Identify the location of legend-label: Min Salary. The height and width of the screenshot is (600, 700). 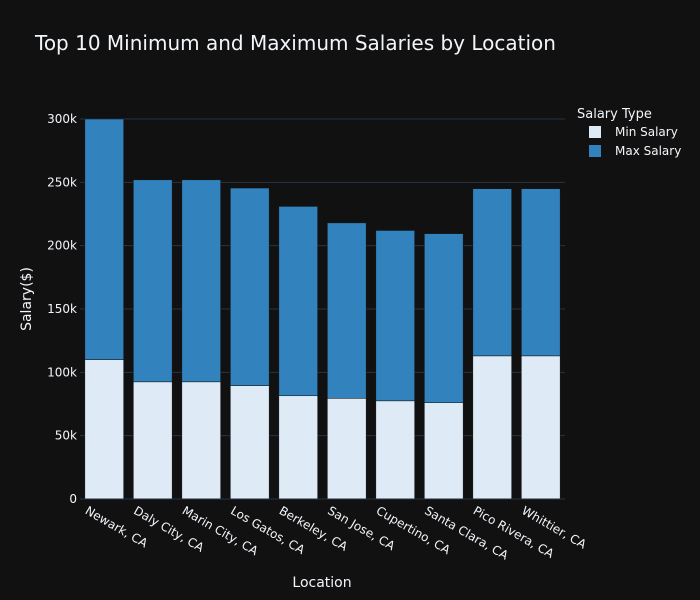
(646, 132).